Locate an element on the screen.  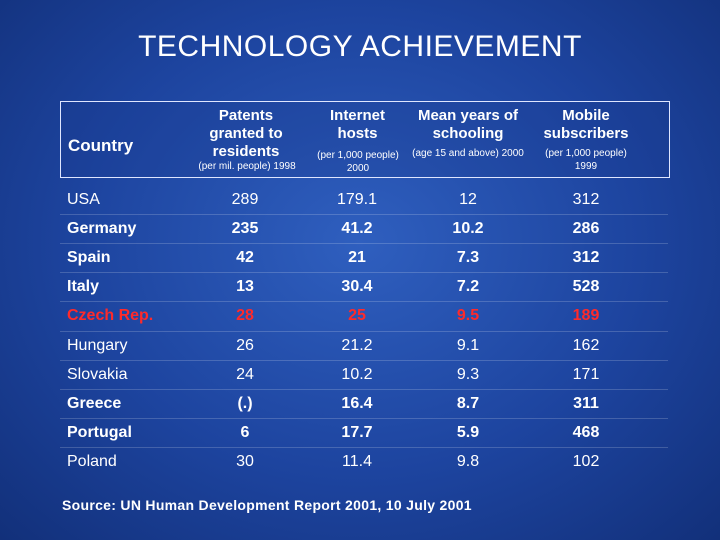
cell-patents: 289 is located at coordinates (245, 199).